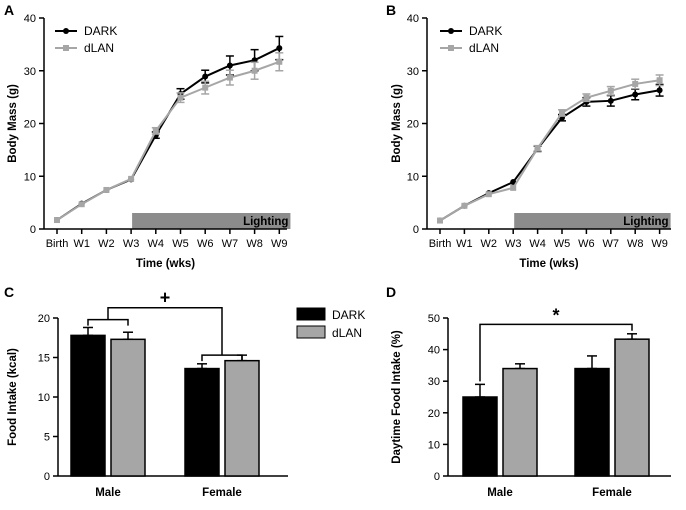 The height and width of the screenshot is (510, 686). Describe the element at coordinates (397, 397) in the screenshot. I see `y-axis-title: Daytime Food Intake (%)` at that location.